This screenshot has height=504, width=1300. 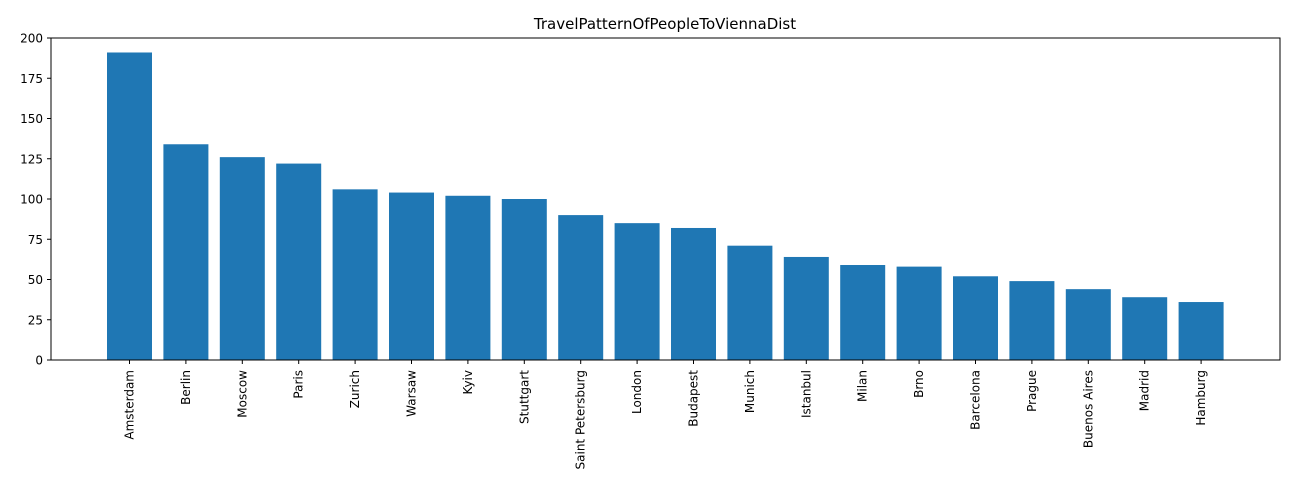 I want to click on x-tick-label: Barcelona, so click(x=976, y=400).